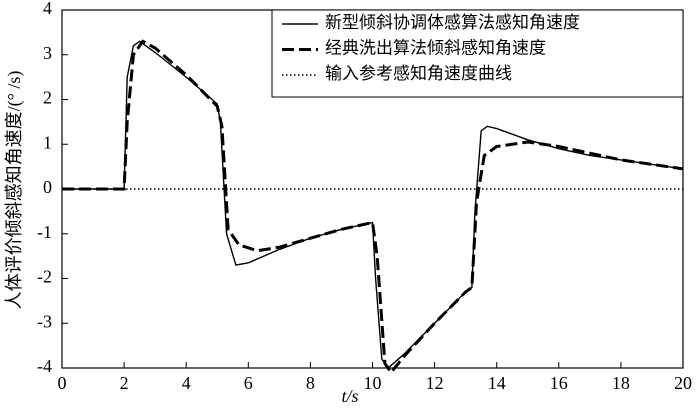 This screenshot has width=700, height=409. What do you see at coordinates (62, 383) in the screenshot?
I see `x-tick-label: 0` at bounding box center [62, 383].